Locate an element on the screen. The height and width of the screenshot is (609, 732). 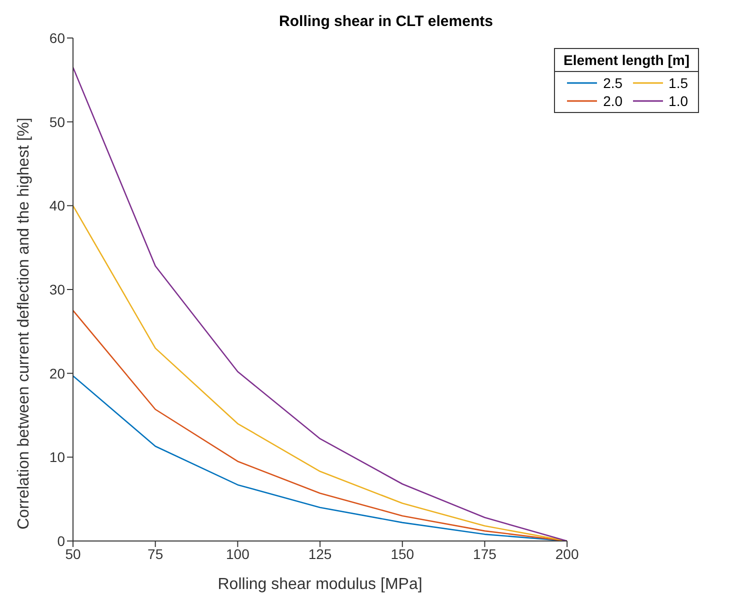
legend-label: 1.0 is located at coordinates (678, 101).